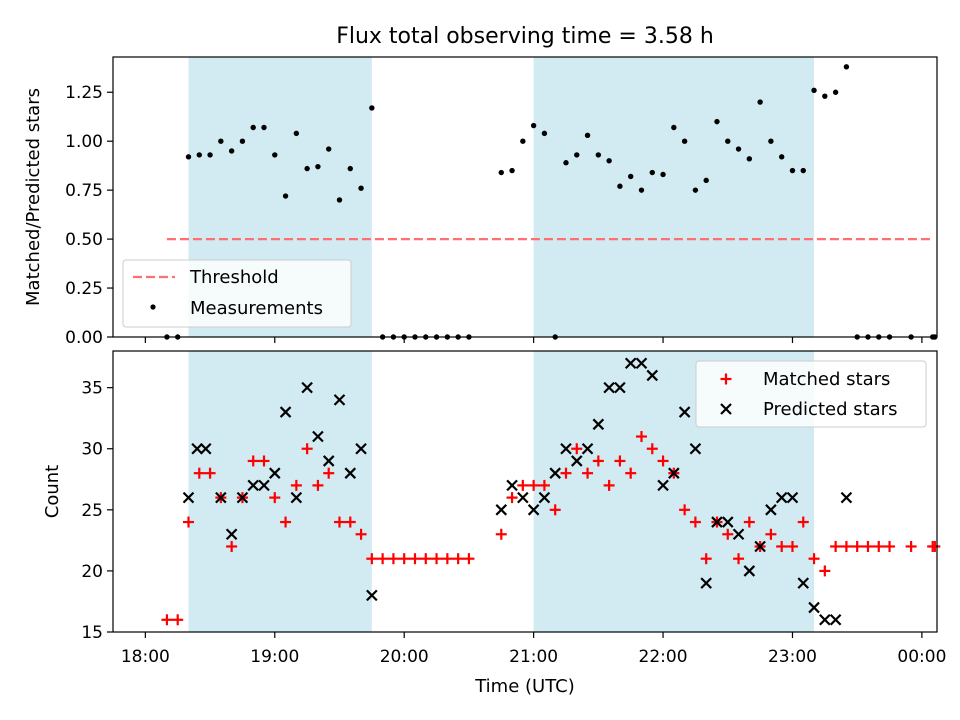 Image resolution: width=960 pixels, height=720 pixels. Describe the element at coordinates (92, 450) in the screenshot. I see `y-tick-label: 30` at that location.